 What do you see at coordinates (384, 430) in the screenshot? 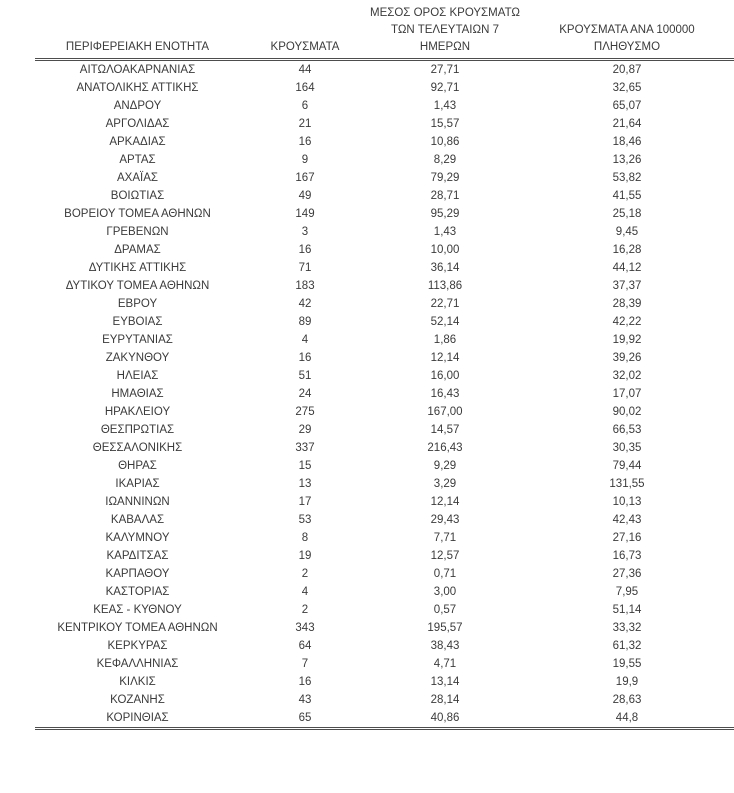
I see `table-row: ΘΕΣΠΡΩΤΙΑΣ 29 14,57 66,53` at bounding box center [384, 430].